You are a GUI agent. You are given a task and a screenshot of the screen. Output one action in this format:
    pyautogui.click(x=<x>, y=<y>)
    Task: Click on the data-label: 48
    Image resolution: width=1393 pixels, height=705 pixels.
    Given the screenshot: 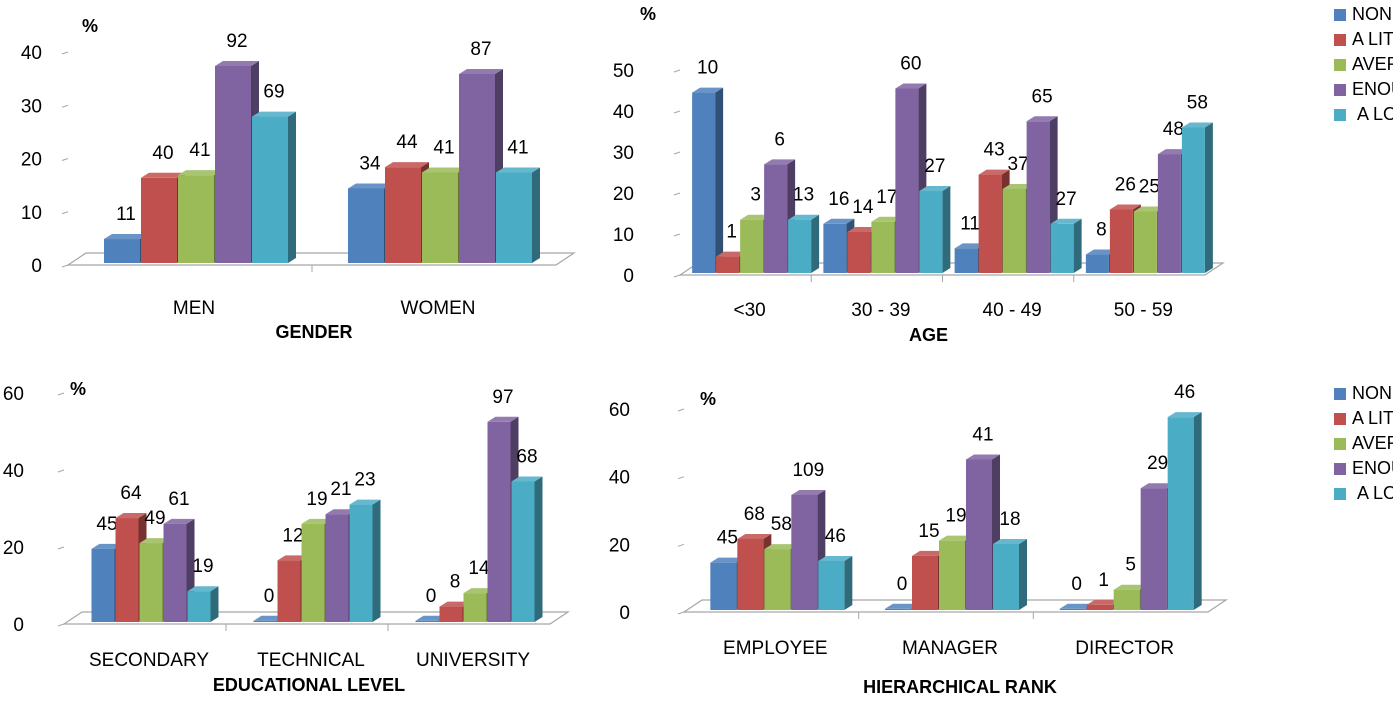 What is the action you would take?
    pyautogui.click(x=1173, y=129)
    